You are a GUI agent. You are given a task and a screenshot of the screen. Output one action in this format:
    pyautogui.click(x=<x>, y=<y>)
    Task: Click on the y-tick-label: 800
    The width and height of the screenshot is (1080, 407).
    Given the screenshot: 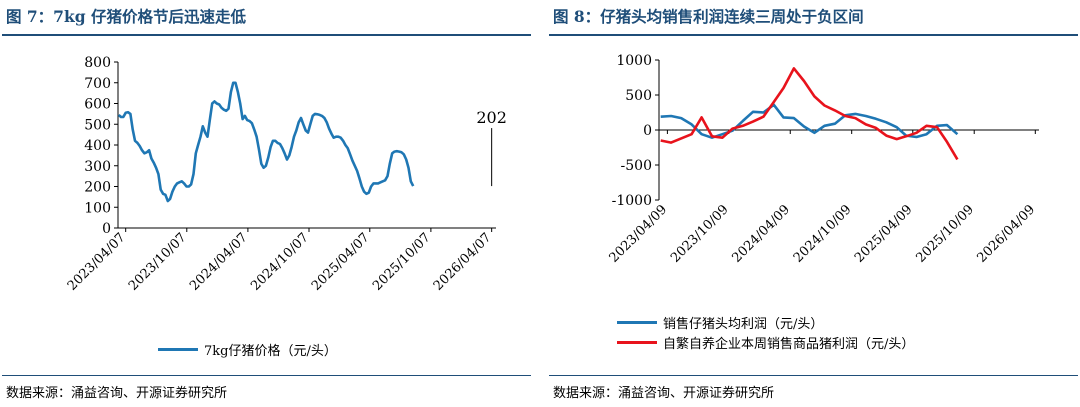 What is the action you would take?
    pyautogui.click(x=97, y=63)
    